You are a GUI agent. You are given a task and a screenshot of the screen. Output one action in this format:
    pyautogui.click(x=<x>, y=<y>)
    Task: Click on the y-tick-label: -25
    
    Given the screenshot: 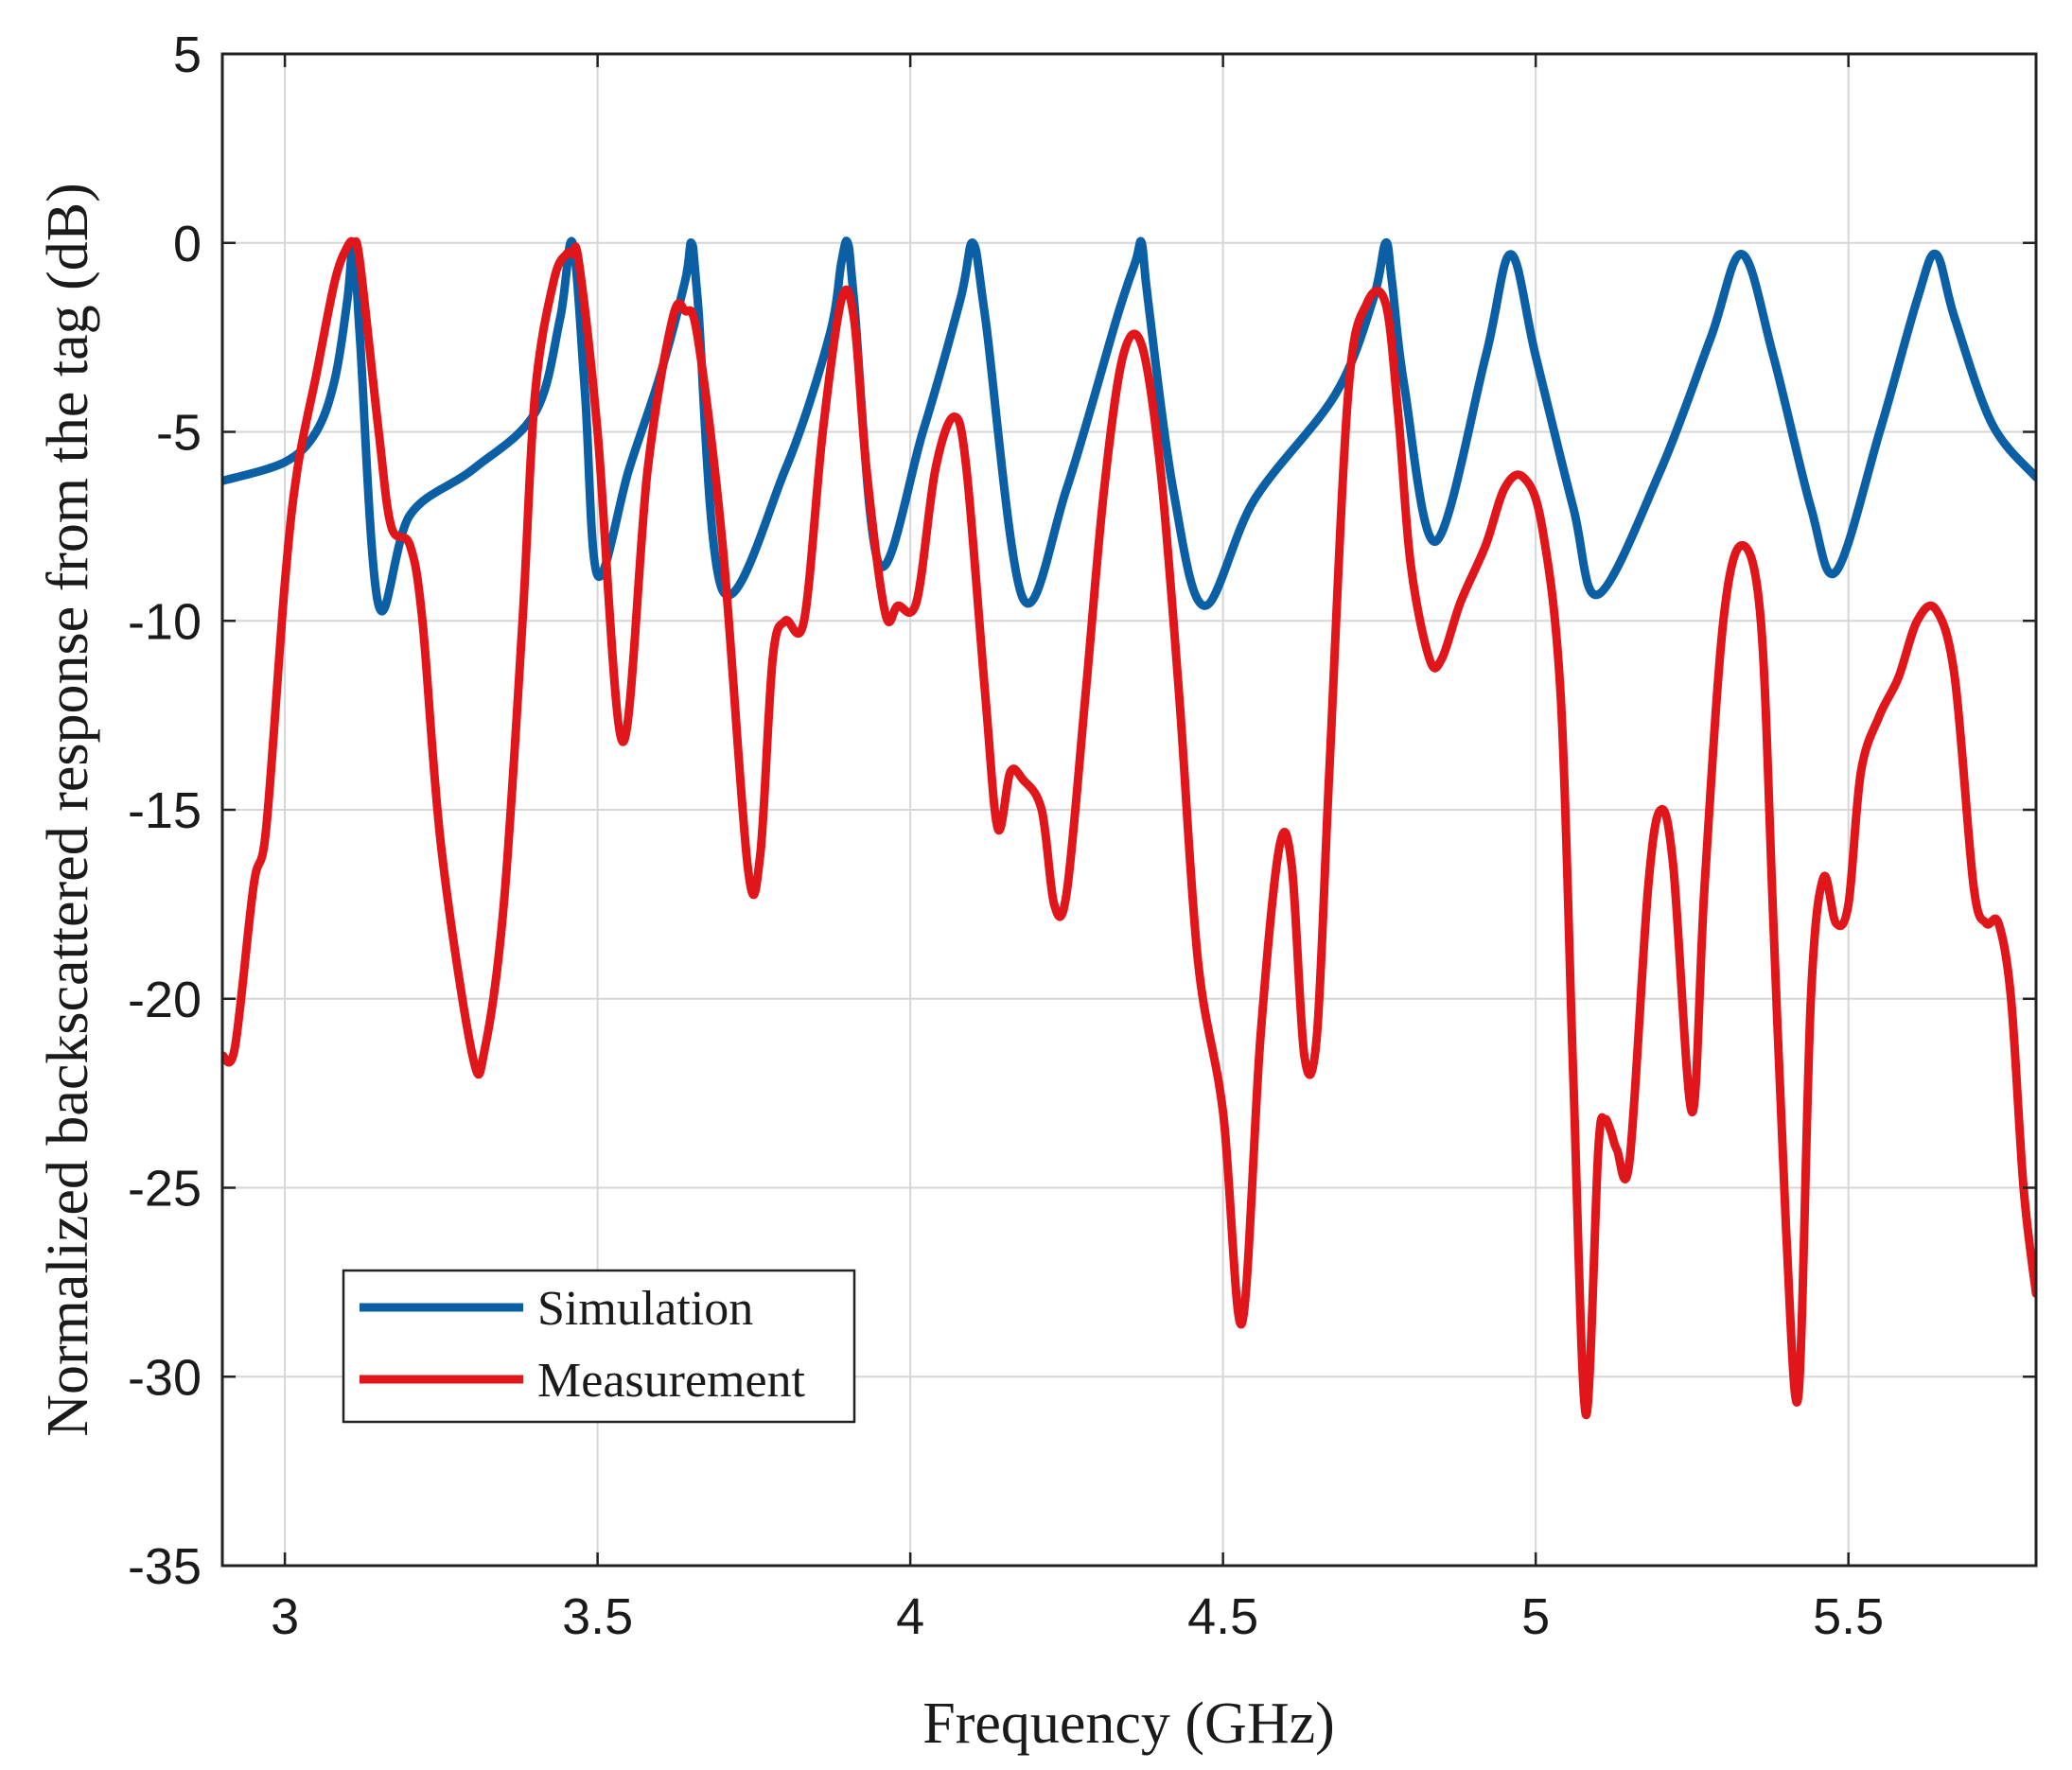 What is the action you would take?
    pyautogui.click(x=165, y=1189)
    